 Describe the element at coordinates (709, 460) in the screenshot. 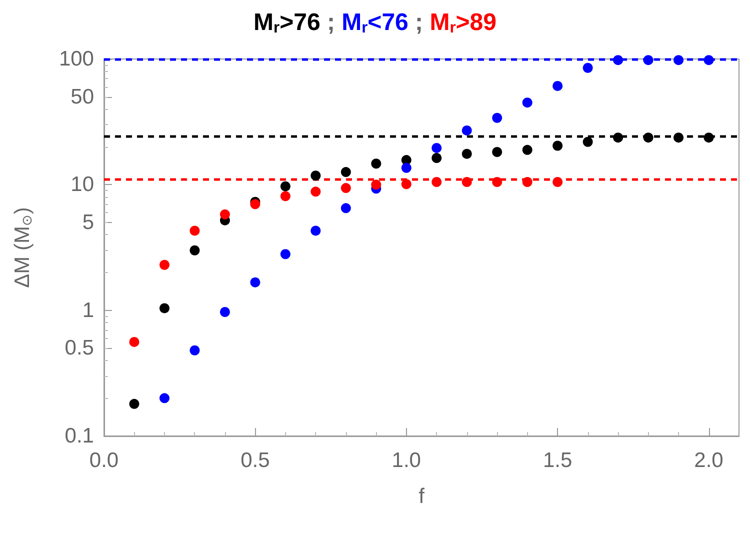

I see `x-tick-label: 2.0` at that location.